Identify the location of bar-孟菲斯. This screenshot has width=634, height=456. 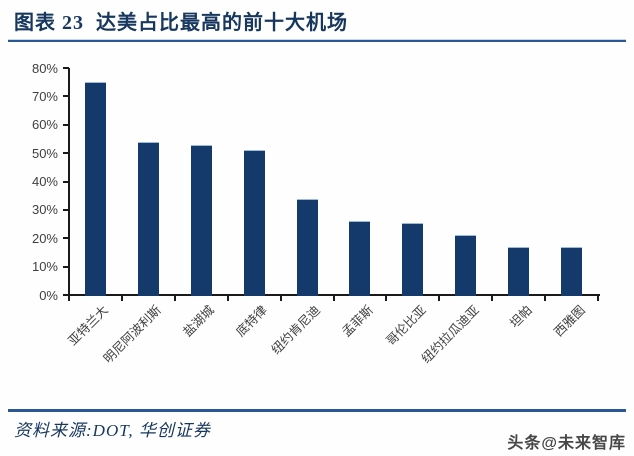
(360, 258).